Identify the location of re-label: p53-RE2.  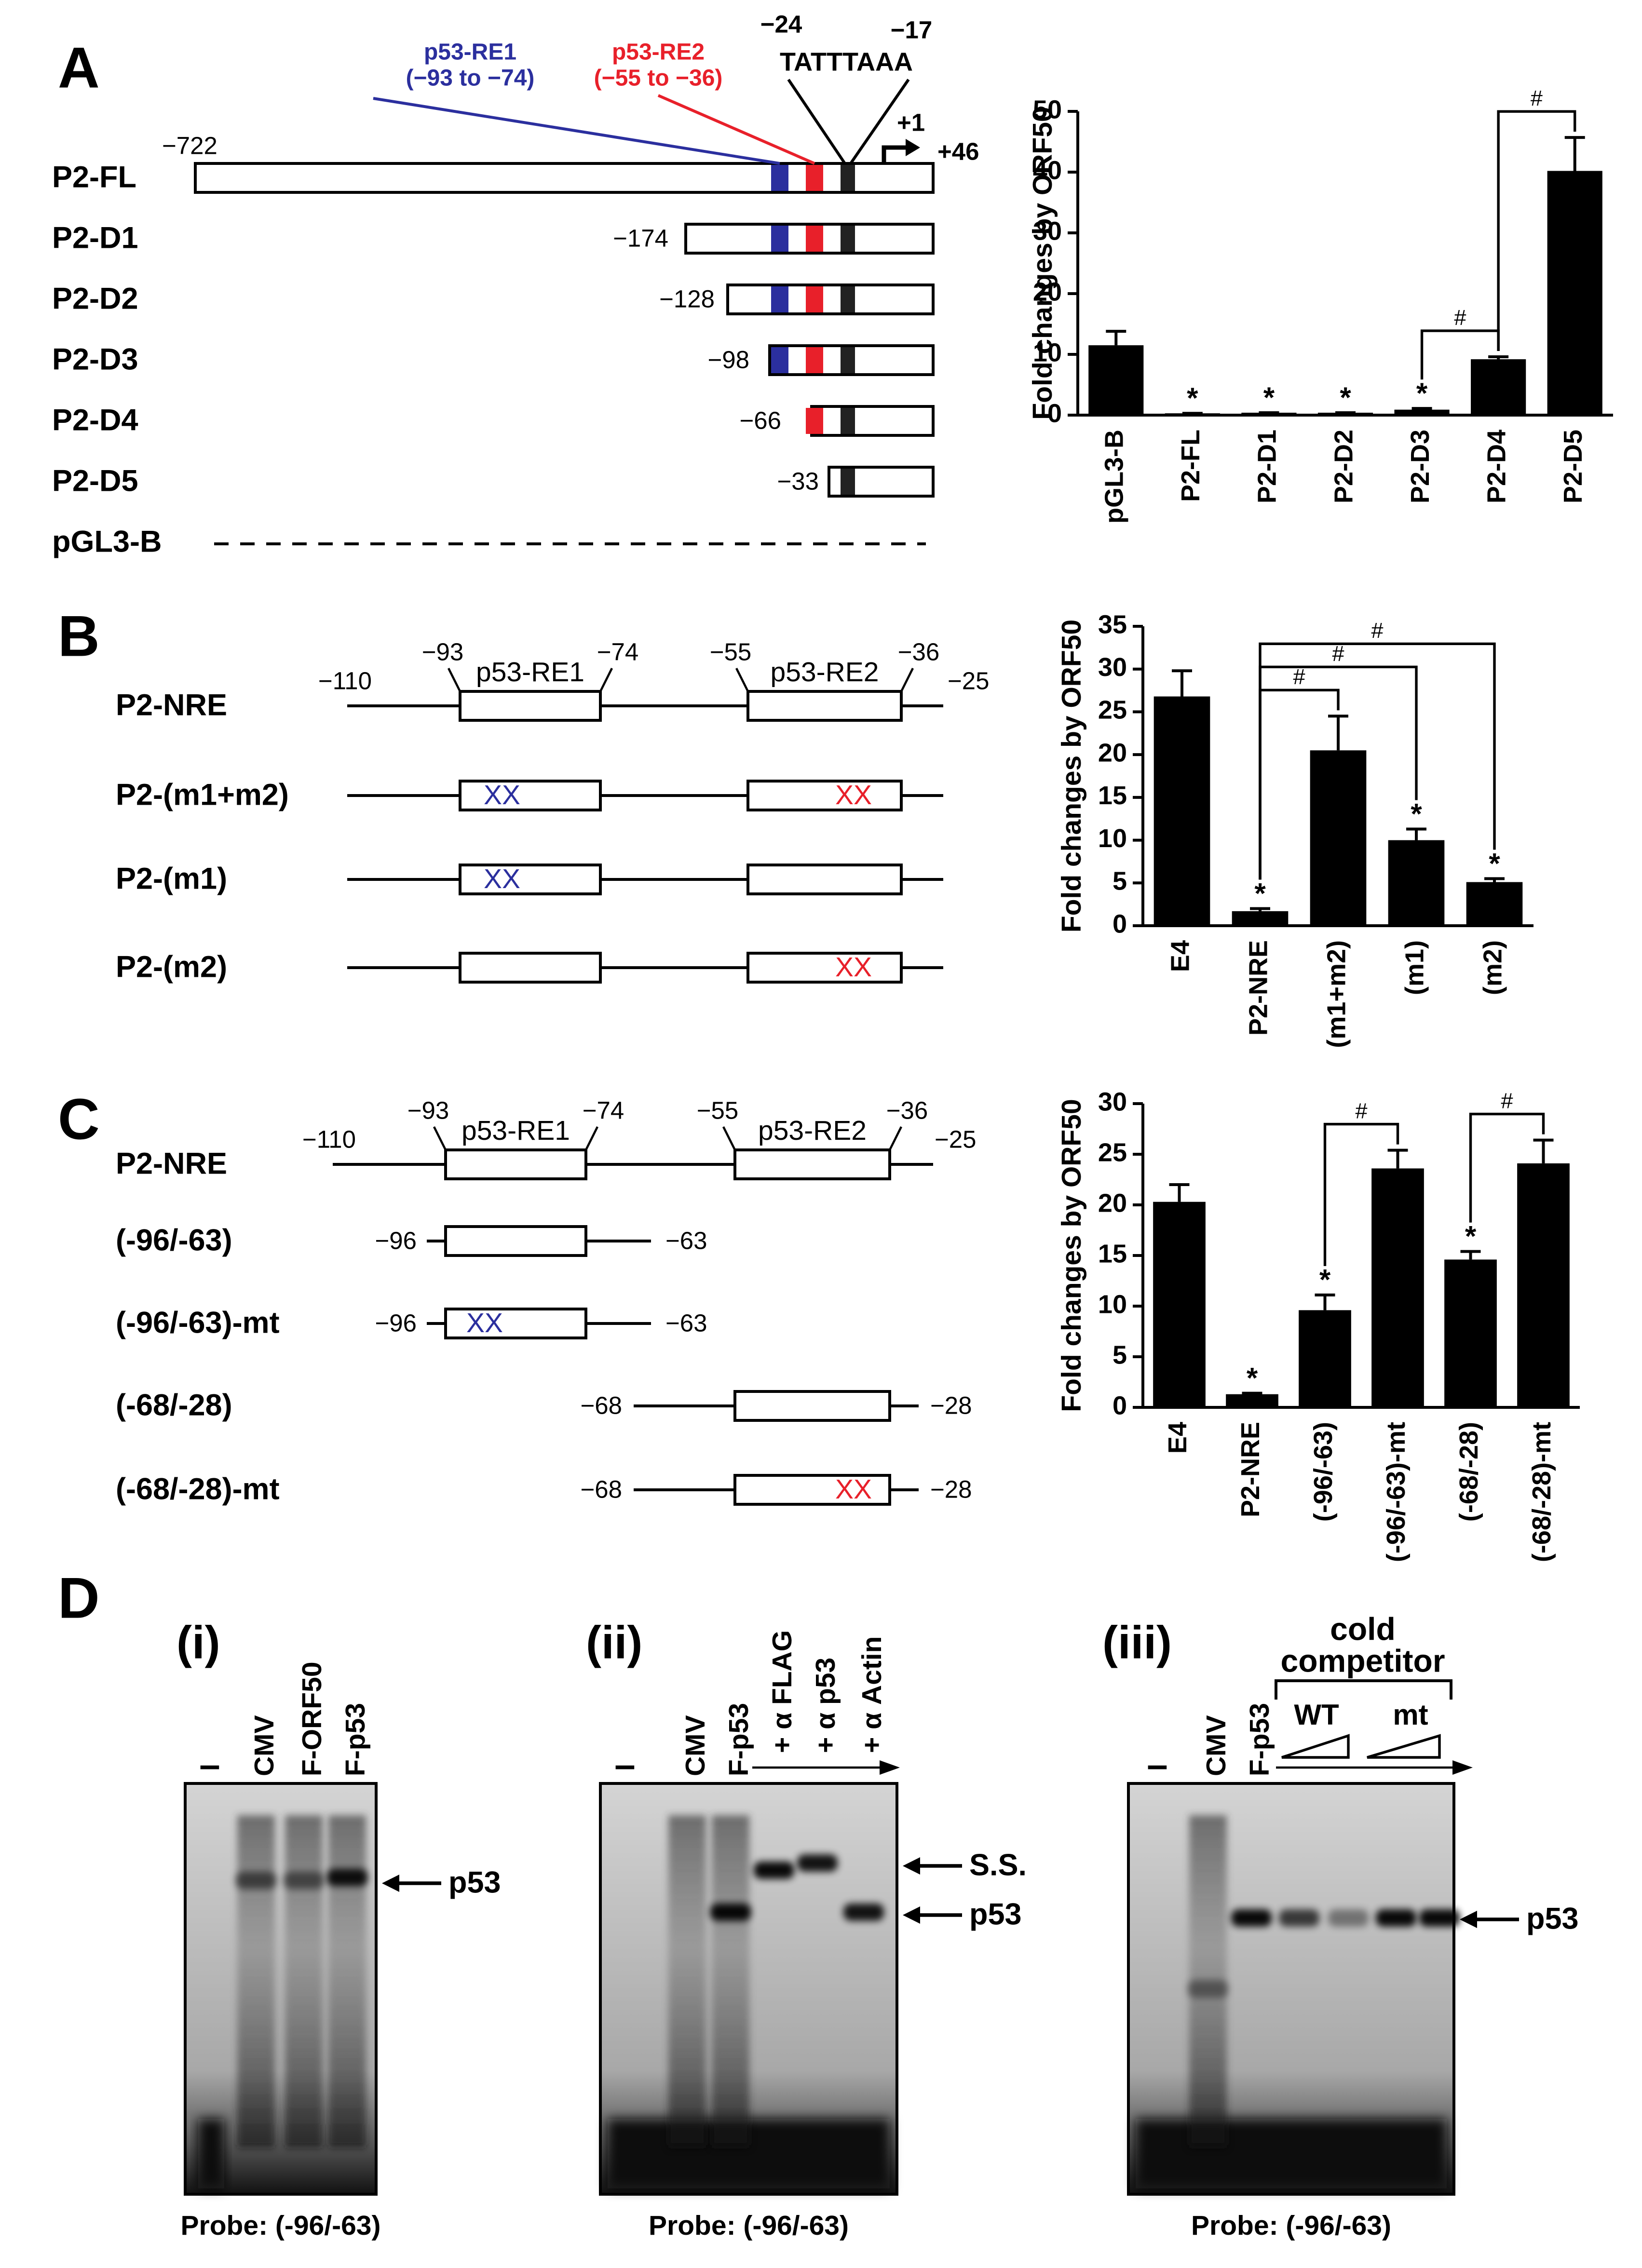
(658, 52).